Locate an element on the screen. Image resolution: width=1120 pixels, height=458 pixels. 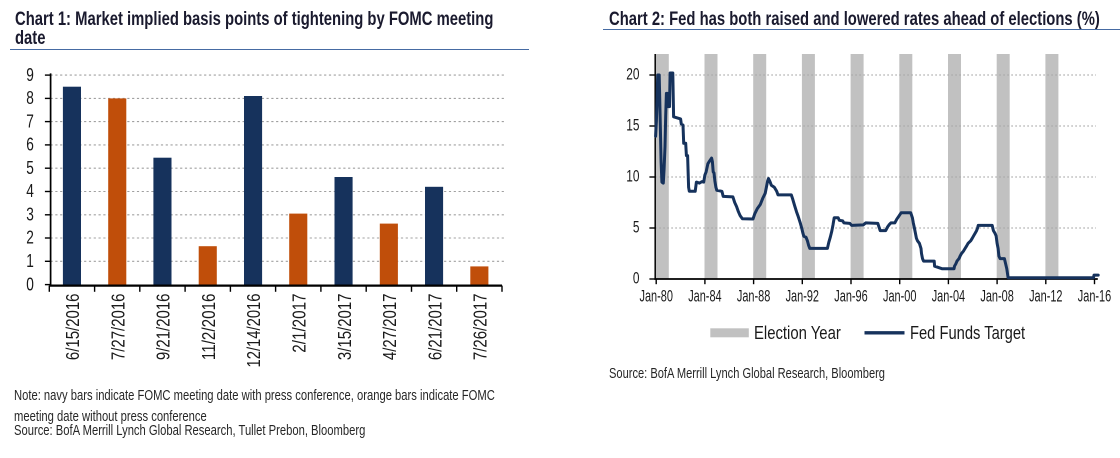
svg-text: 10 is located at coordinates (632, 176).